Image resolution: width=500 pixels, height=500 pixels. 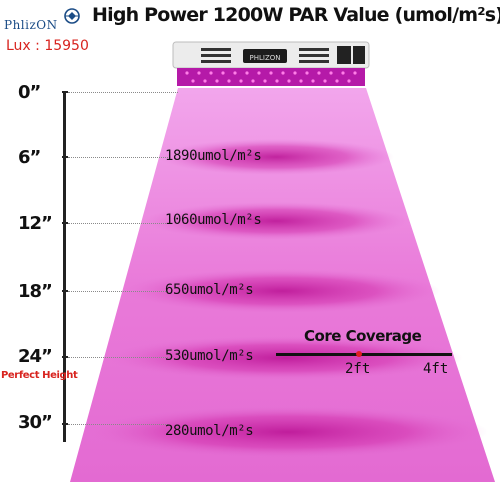 What do you see at coordinates (35, 223) in the screenshot?
I see `height-label-12: 12”` at bounding box center [35, 223].